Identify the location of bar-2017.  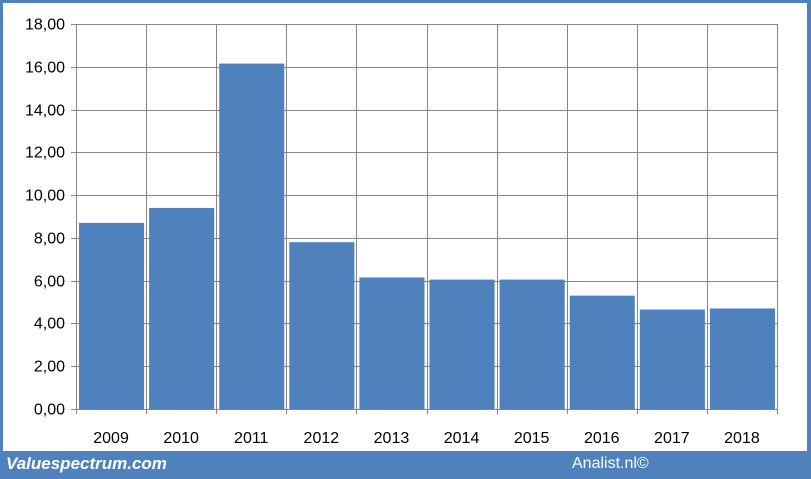
(672, 359).